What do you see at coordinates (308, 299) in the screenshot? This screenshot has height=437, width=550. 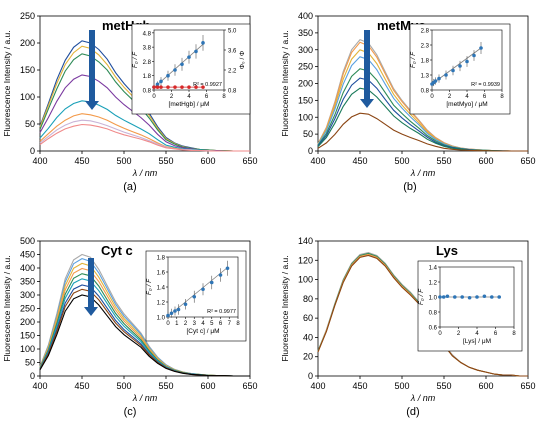 I see `y-tick-label: 80` at bounding box center [308, 299].